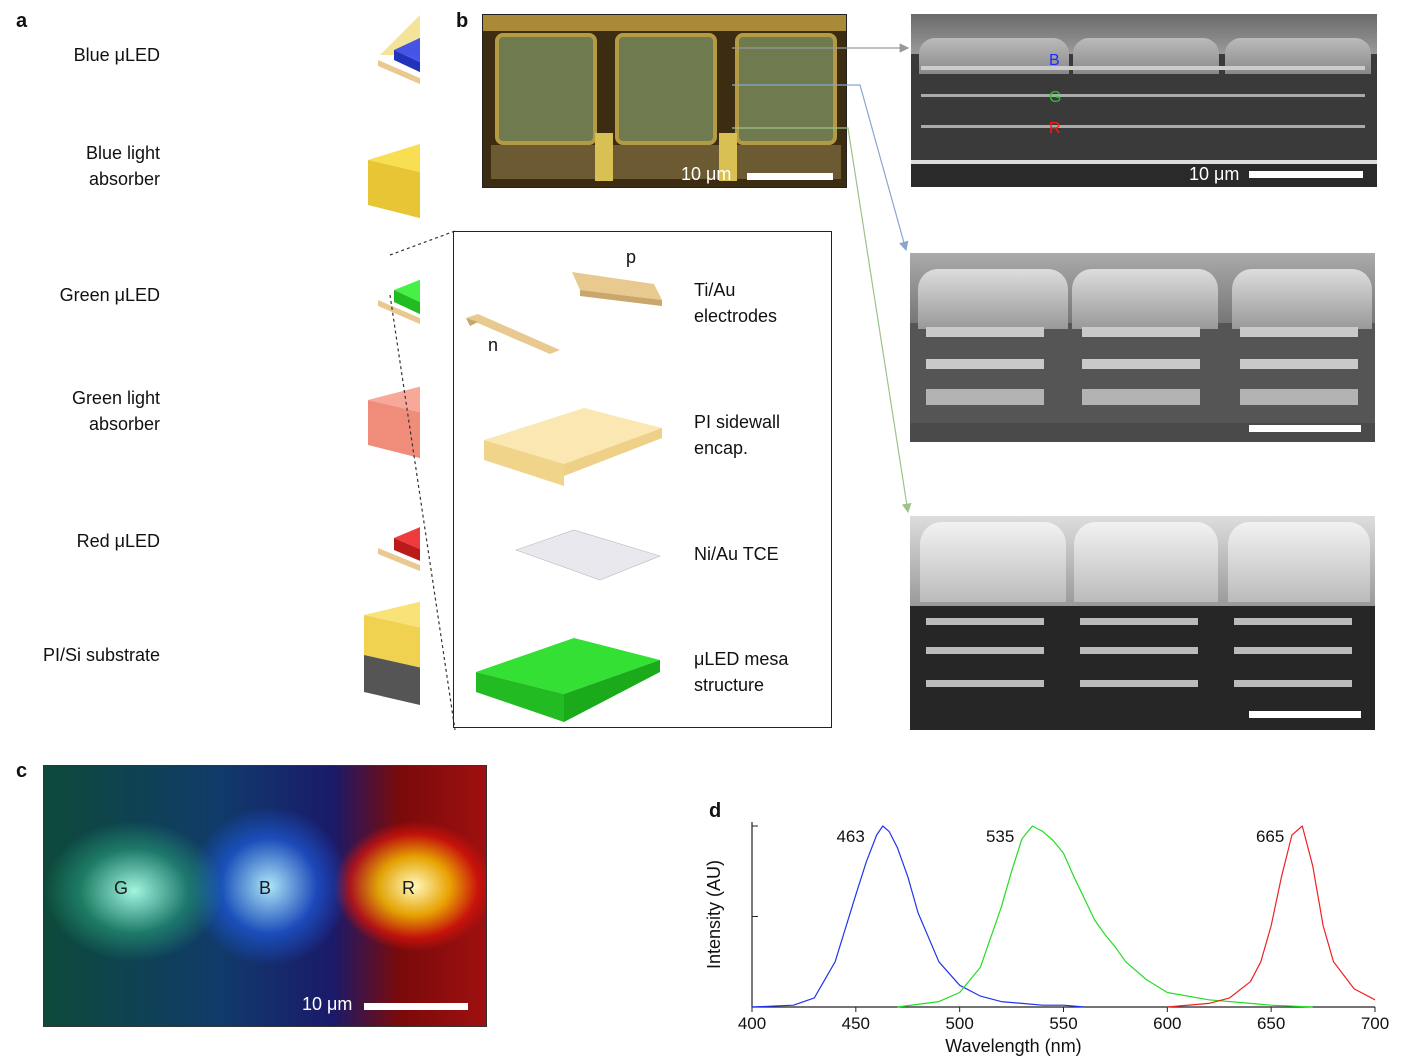 The width and height of the screenshot is (1424, 1064). I want to click on blue-absorber-block, so click(394, 181).